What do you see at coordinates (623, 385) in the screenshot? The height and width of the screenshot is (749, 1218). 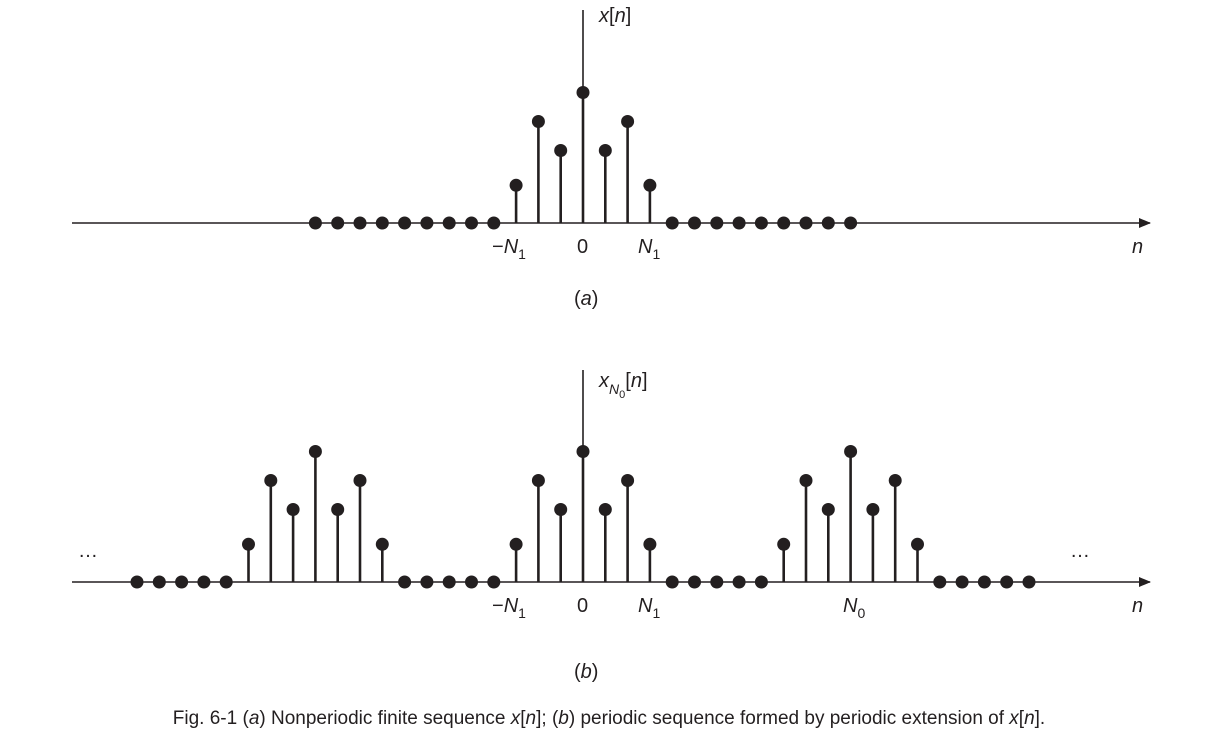 I see `panel-b-ylabel: xN0[n]` at bounding box center [623, 385].